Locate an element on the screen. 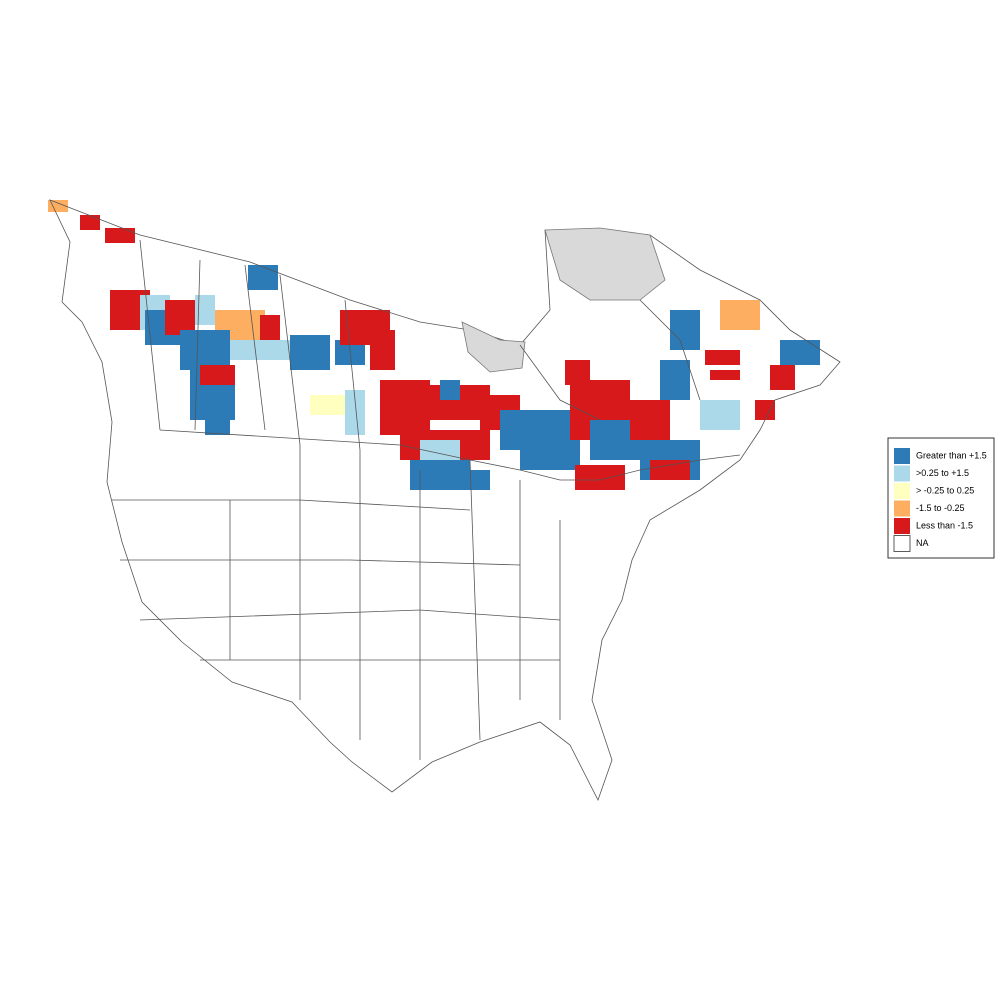 The image size is (1000, 1000). legend-label: Greater than +1.5 is located at coordinates (951, 455).